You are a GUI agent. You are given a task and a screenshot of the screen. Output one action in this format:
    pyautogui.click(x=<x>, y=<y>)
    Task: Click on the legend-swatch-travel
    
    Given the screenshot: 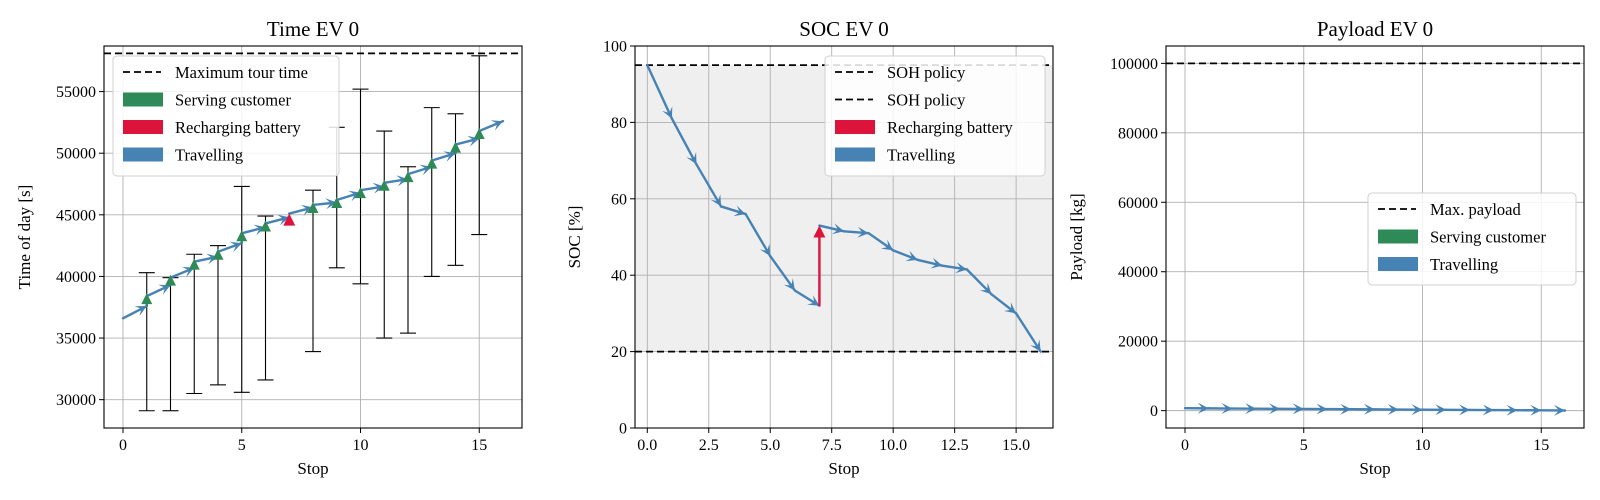 What is the action you would take?
    pyautogui.click(x=855, y=154)
    